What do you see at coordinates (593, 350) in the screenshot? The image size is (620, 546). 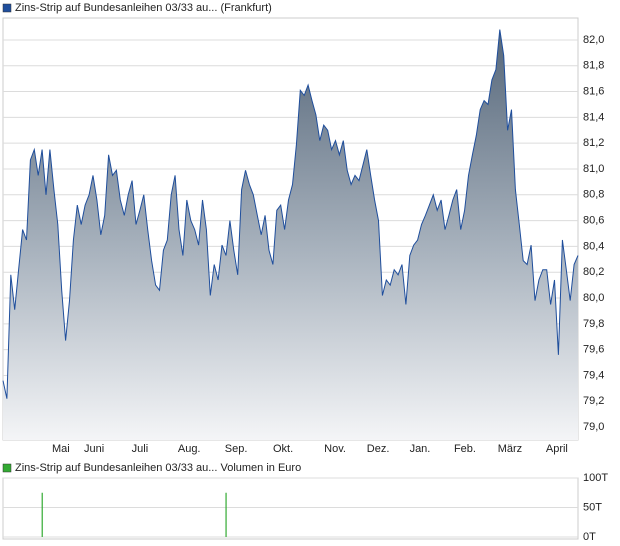 I see `y-tick-label: 79,6` at bounding box center [593, 350].